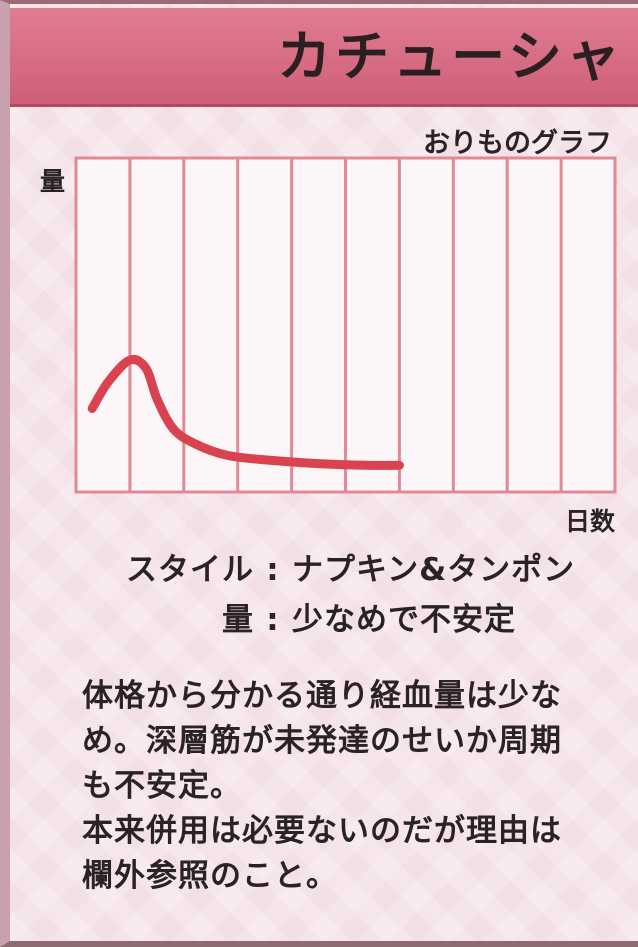 The image size is (638, 947). What do you see at coordinates (434, 570) in the screenshot?
I see `style-value: ナプキン&タンポン` at bounding box center [434, 570].